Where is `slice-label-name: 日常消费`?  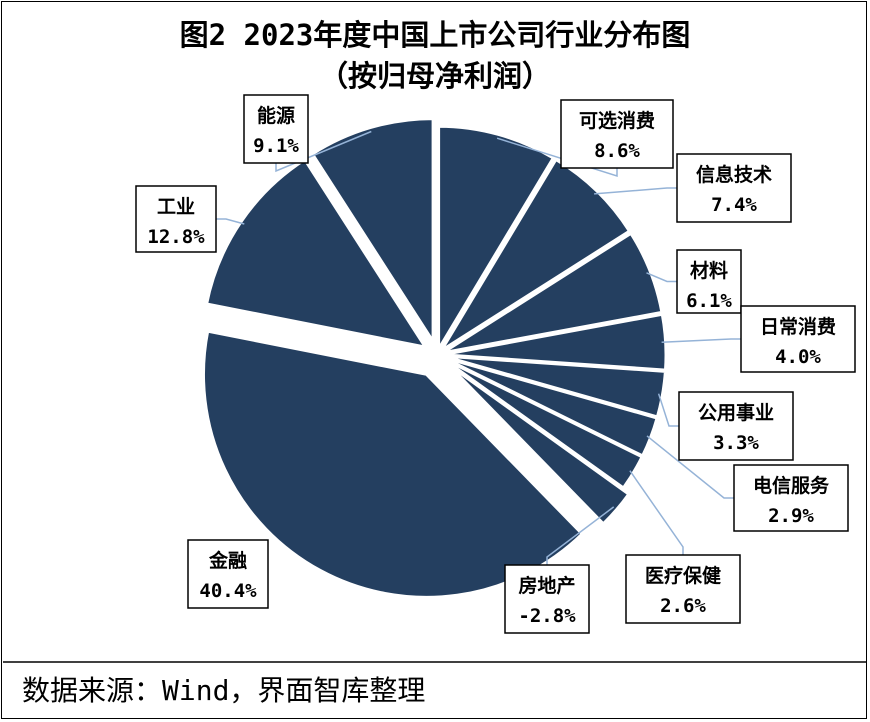
slice-label-name: 日常消费 is located at coordinates (798, 326).